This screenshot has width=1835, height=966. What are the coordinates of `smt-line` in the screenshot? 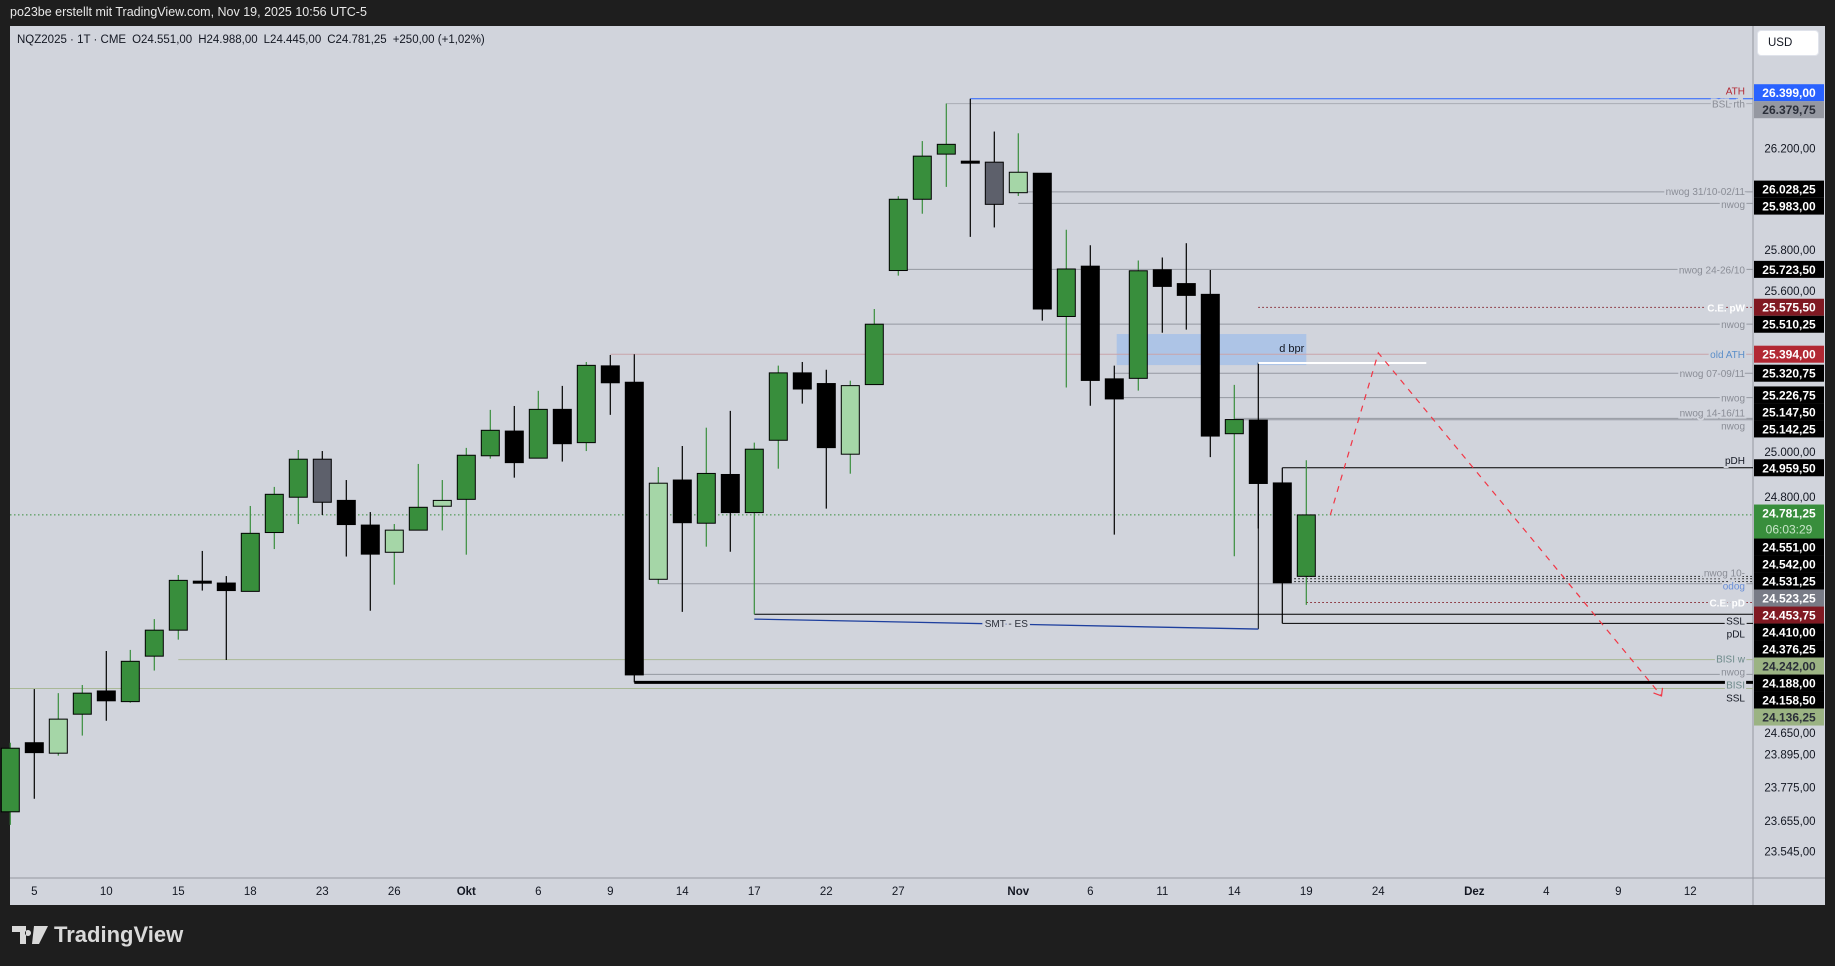 It's located at (1006, 624).